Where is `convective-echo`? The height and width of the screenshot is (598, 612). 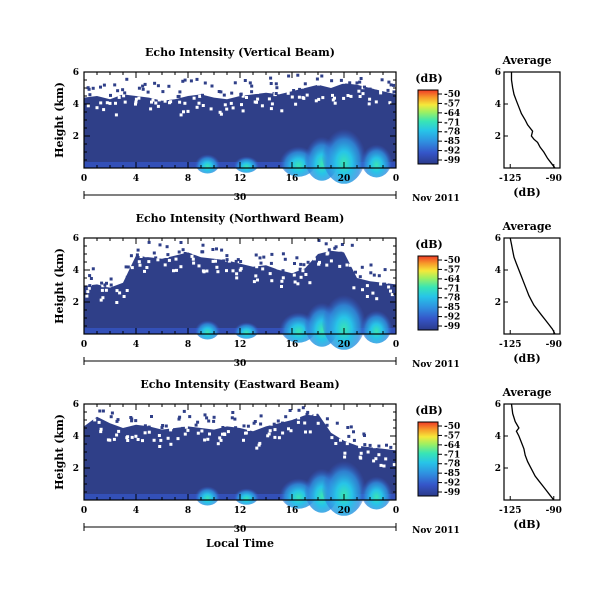
convective-echo is located at coordinates (246, 162).